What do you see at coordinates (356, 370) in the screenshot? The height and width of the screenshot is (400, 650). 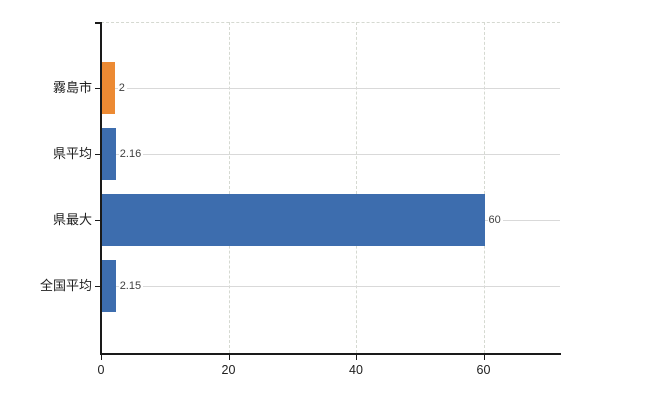 I see `x-tick-label: 40` at bounding box center [356, 370].